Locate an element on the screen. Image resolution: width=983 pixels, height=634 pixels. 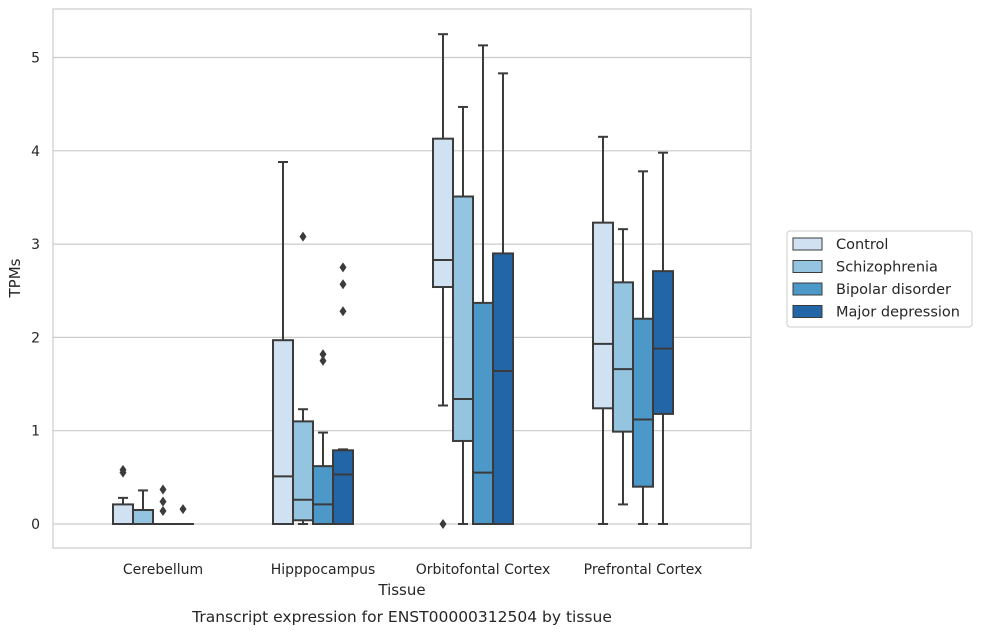
legend-item: Bipolar disorder is located at coordinates (871, 290).